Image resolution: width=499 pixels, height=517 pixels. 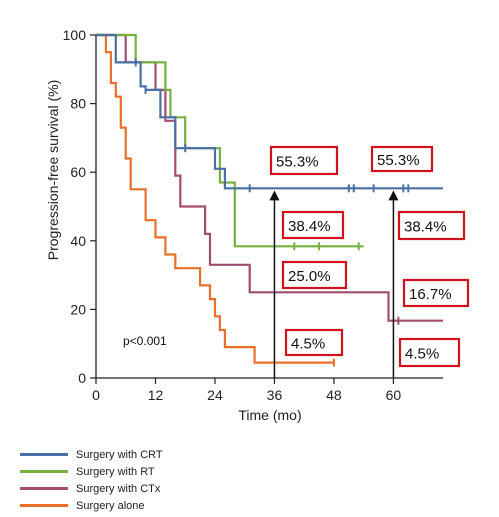 What do you see at coordinates (82, 378) in the screenshot?
I see `y-tick-label: 0` at bounding box center [82, 378].